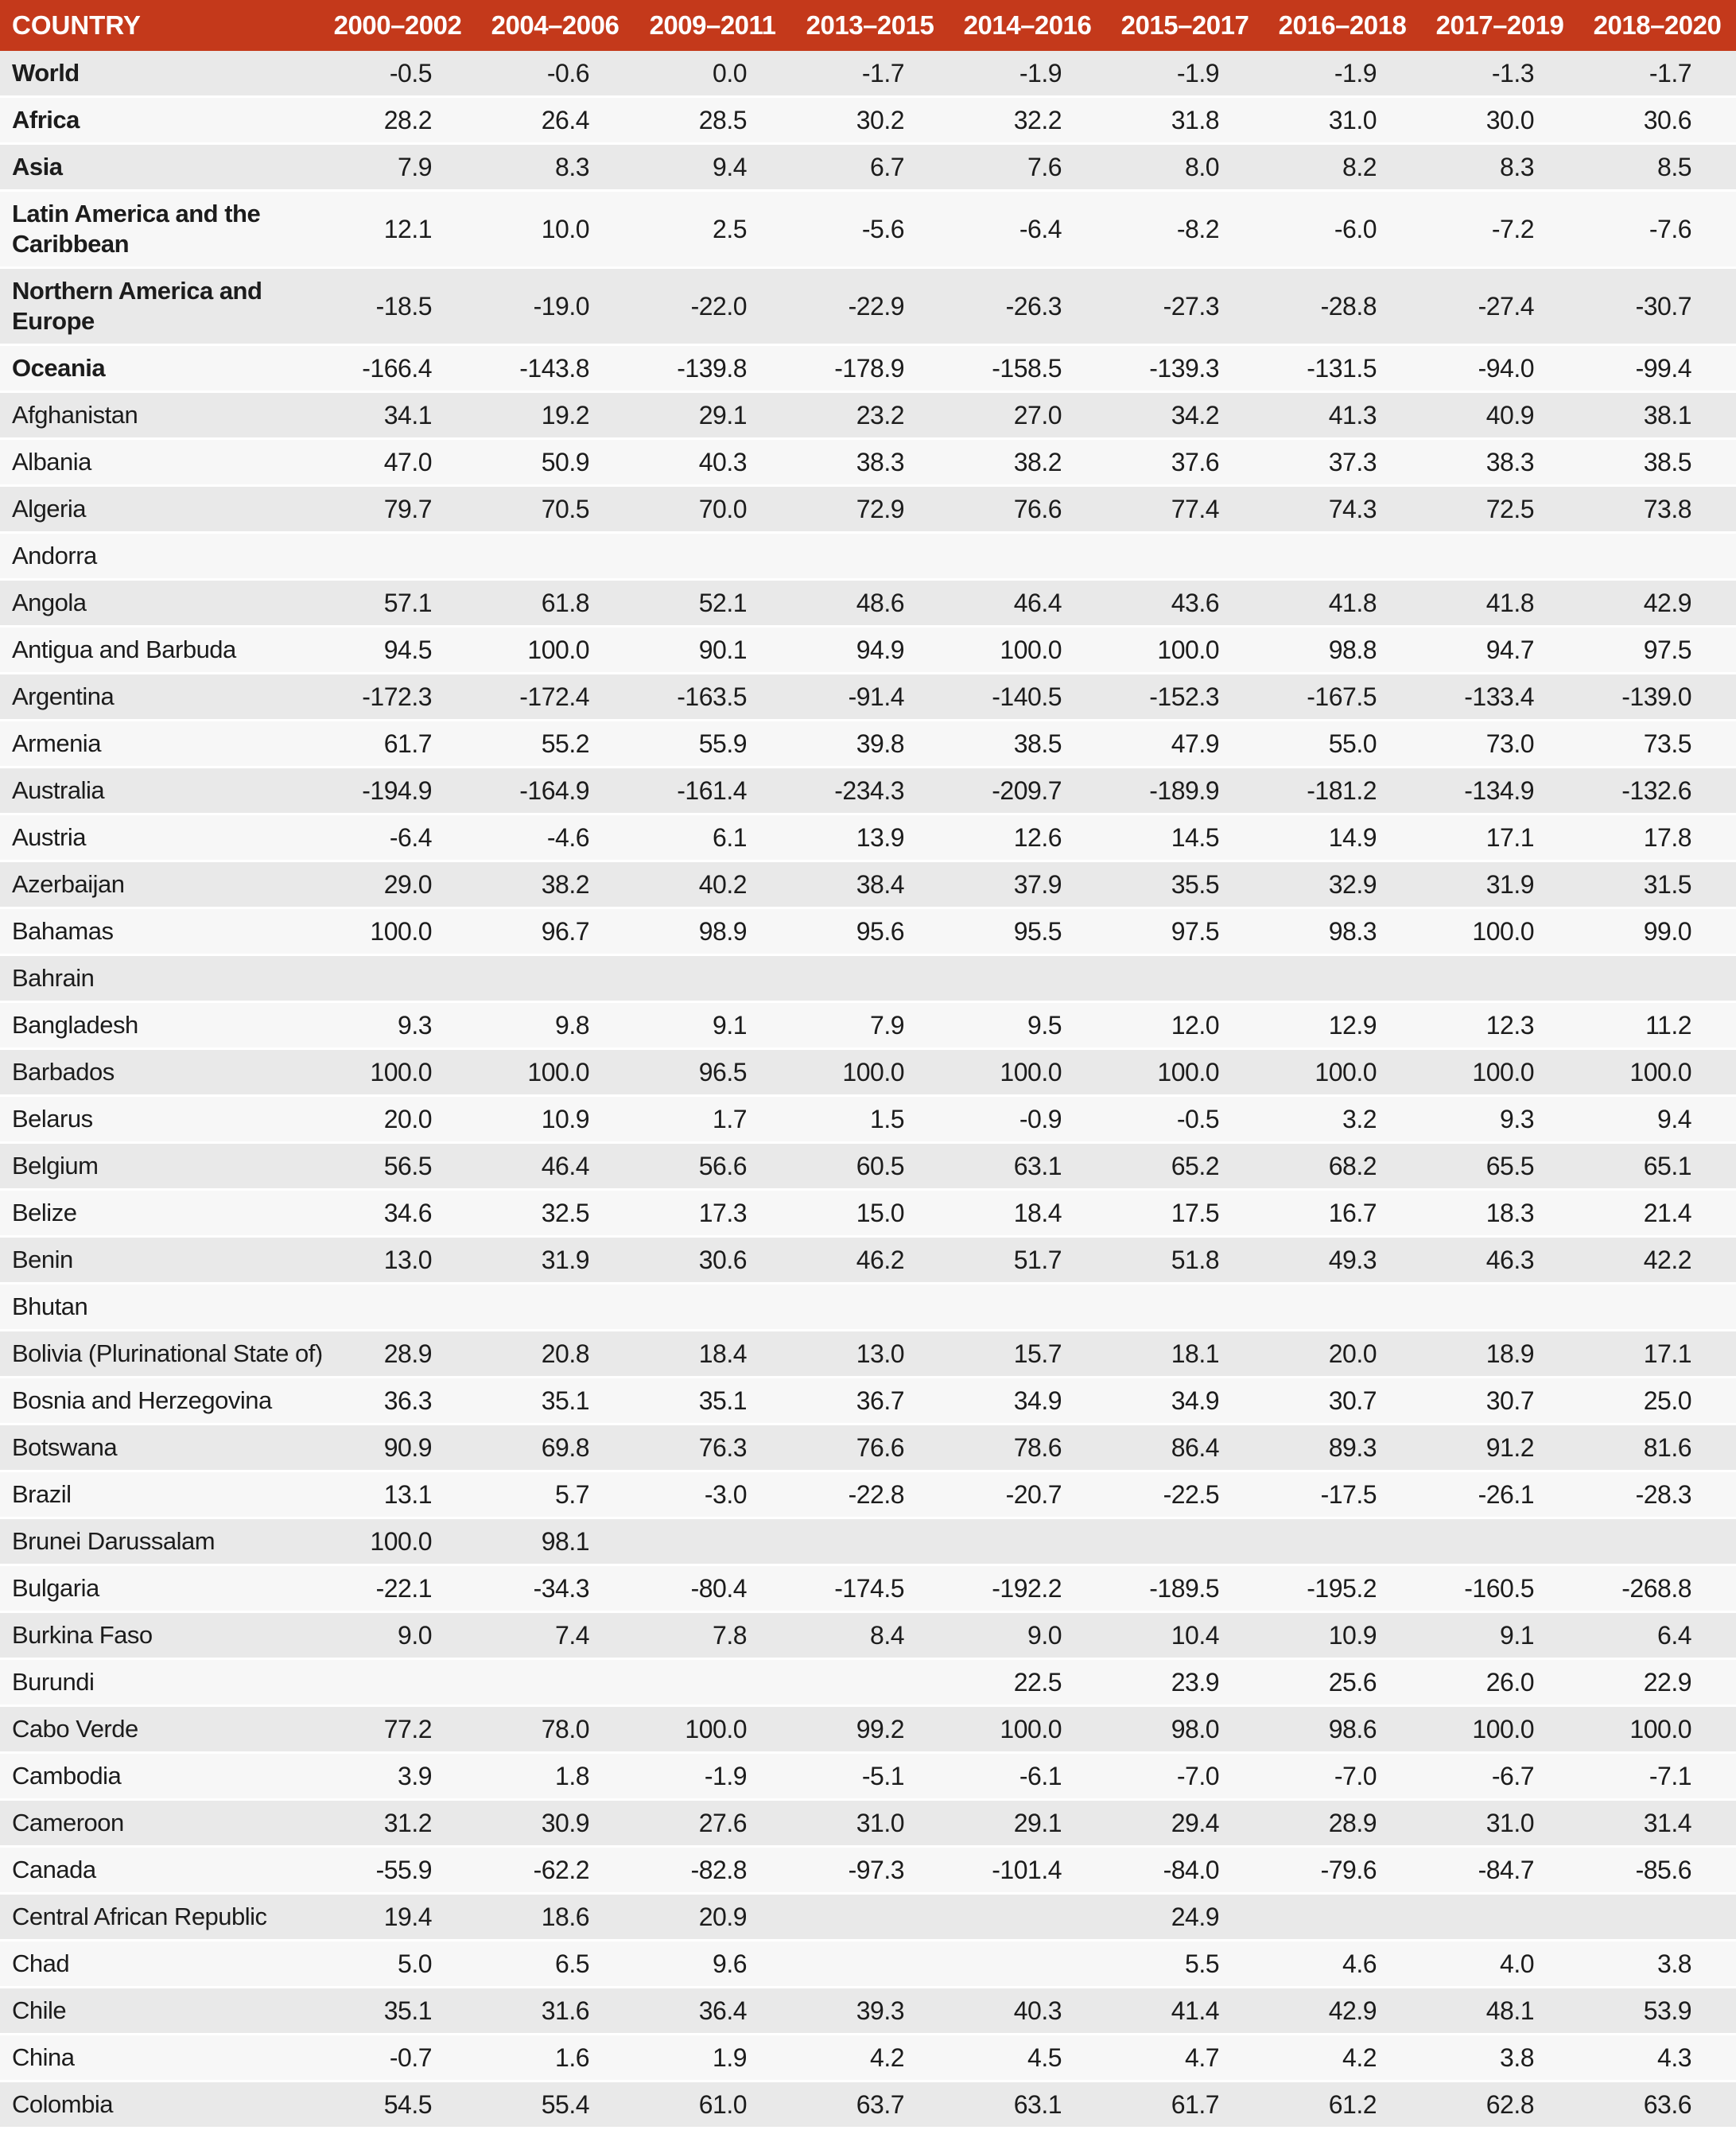 The height and width of the screenshot is (2130, 1736). Describe the element at coordinates (1500, 1213) in the screenshot. I see `value-cell: 18.3` at that location.